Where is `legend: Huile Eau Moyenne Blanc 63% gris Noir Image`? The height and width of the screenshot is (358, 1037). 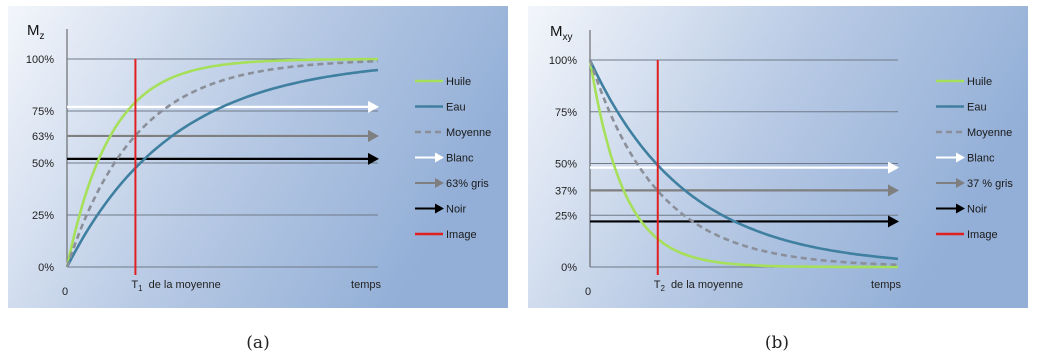
legend: Huile Eau Moyenne Blanc 63% gris Noir Image is located at coordinates (453, 158).